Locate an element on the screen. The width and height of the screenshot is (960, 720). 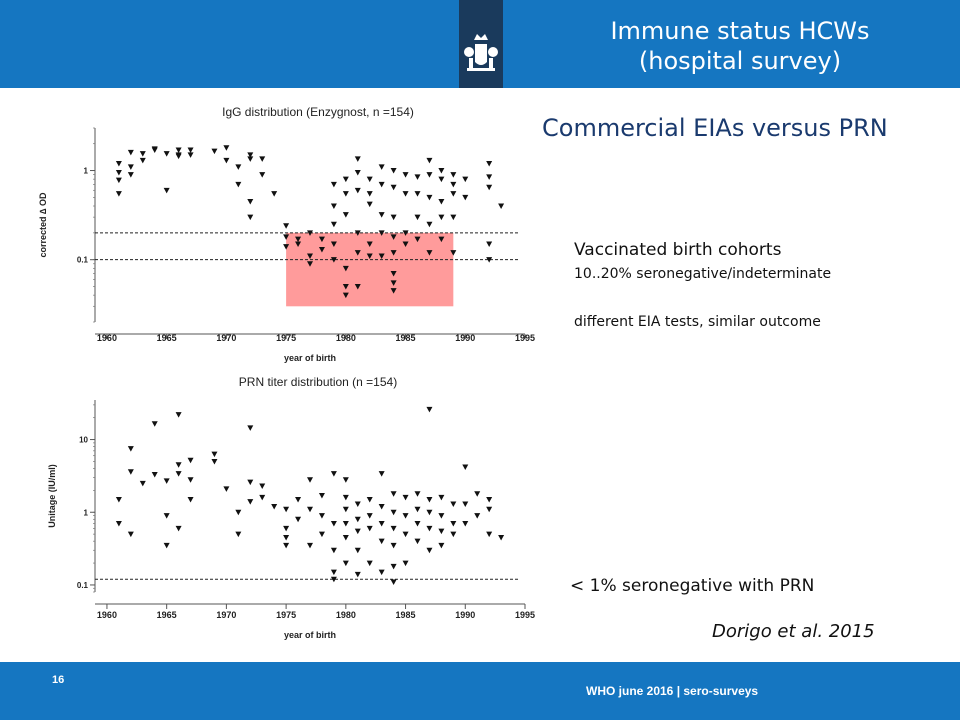
chart2-x-tick-label: 1985 is located at coordinates (406, 615).